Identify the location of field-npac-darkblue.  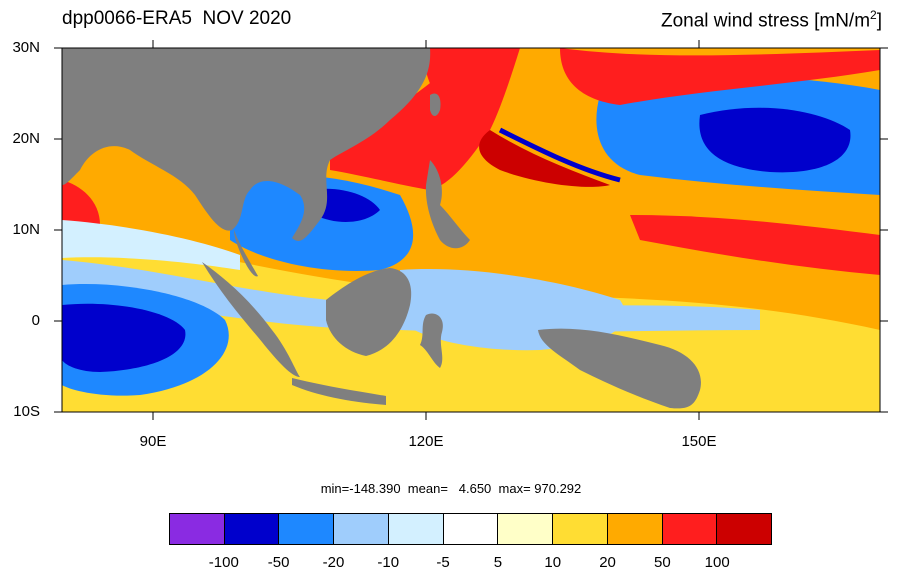
(775, 140).